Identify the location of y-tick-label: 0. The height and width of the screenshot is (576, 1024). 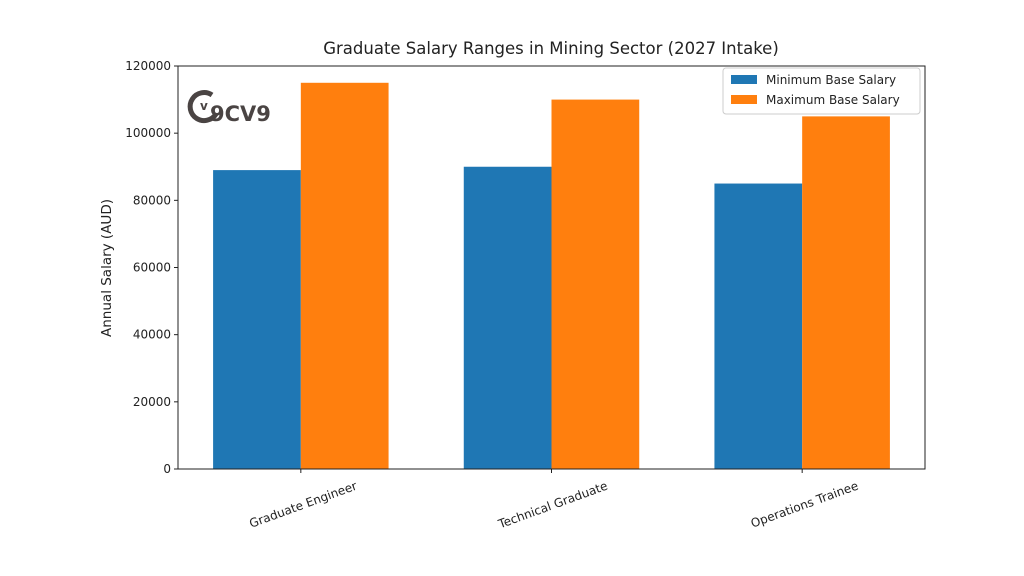
(167, 469).